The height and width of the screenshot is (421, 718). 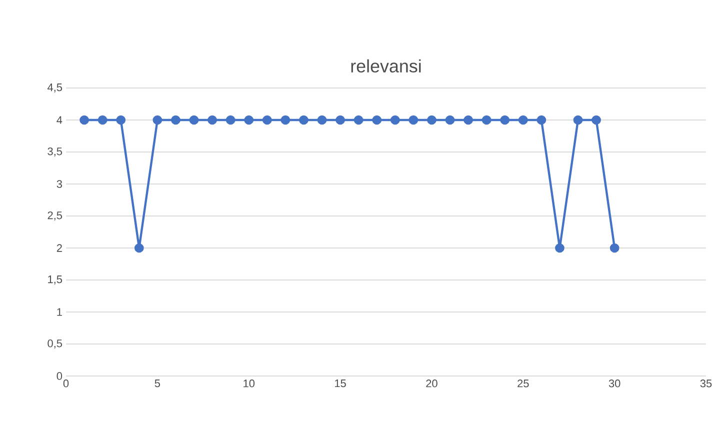 I want to click on y-tick-label: 2, so click(x=59, y=248).